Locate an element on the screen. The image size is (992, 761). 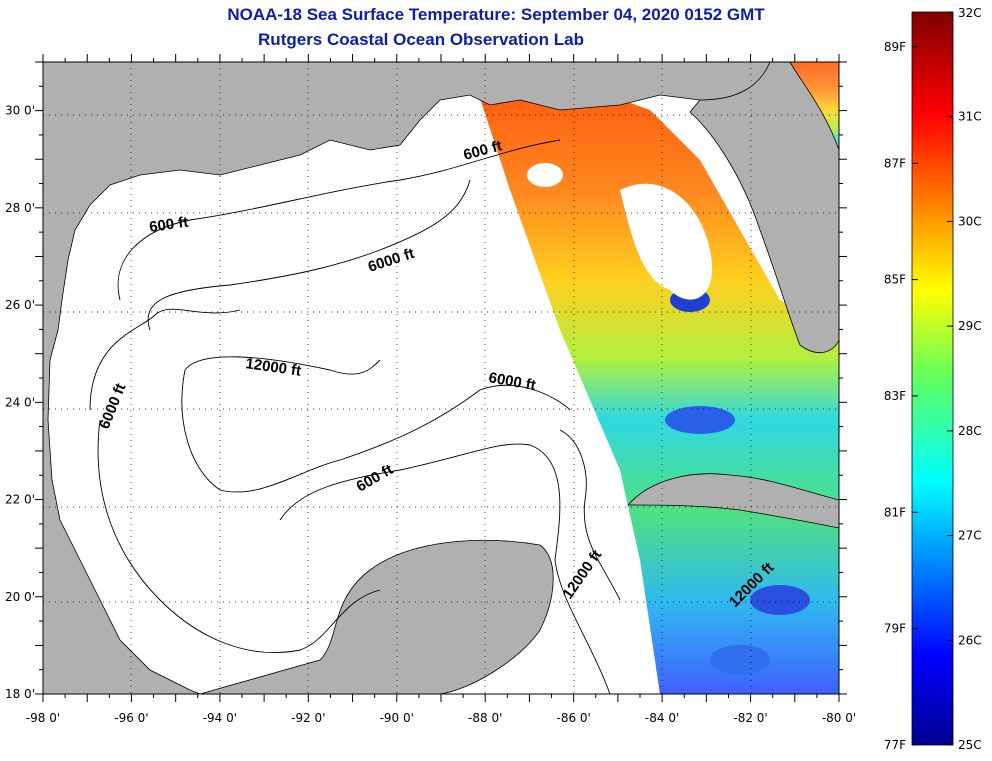
latitude-labels: 30 0' 28 0' 26 0' 24 0' 22 0' 20 0' 18 0' is located at coordinates (20, 402).